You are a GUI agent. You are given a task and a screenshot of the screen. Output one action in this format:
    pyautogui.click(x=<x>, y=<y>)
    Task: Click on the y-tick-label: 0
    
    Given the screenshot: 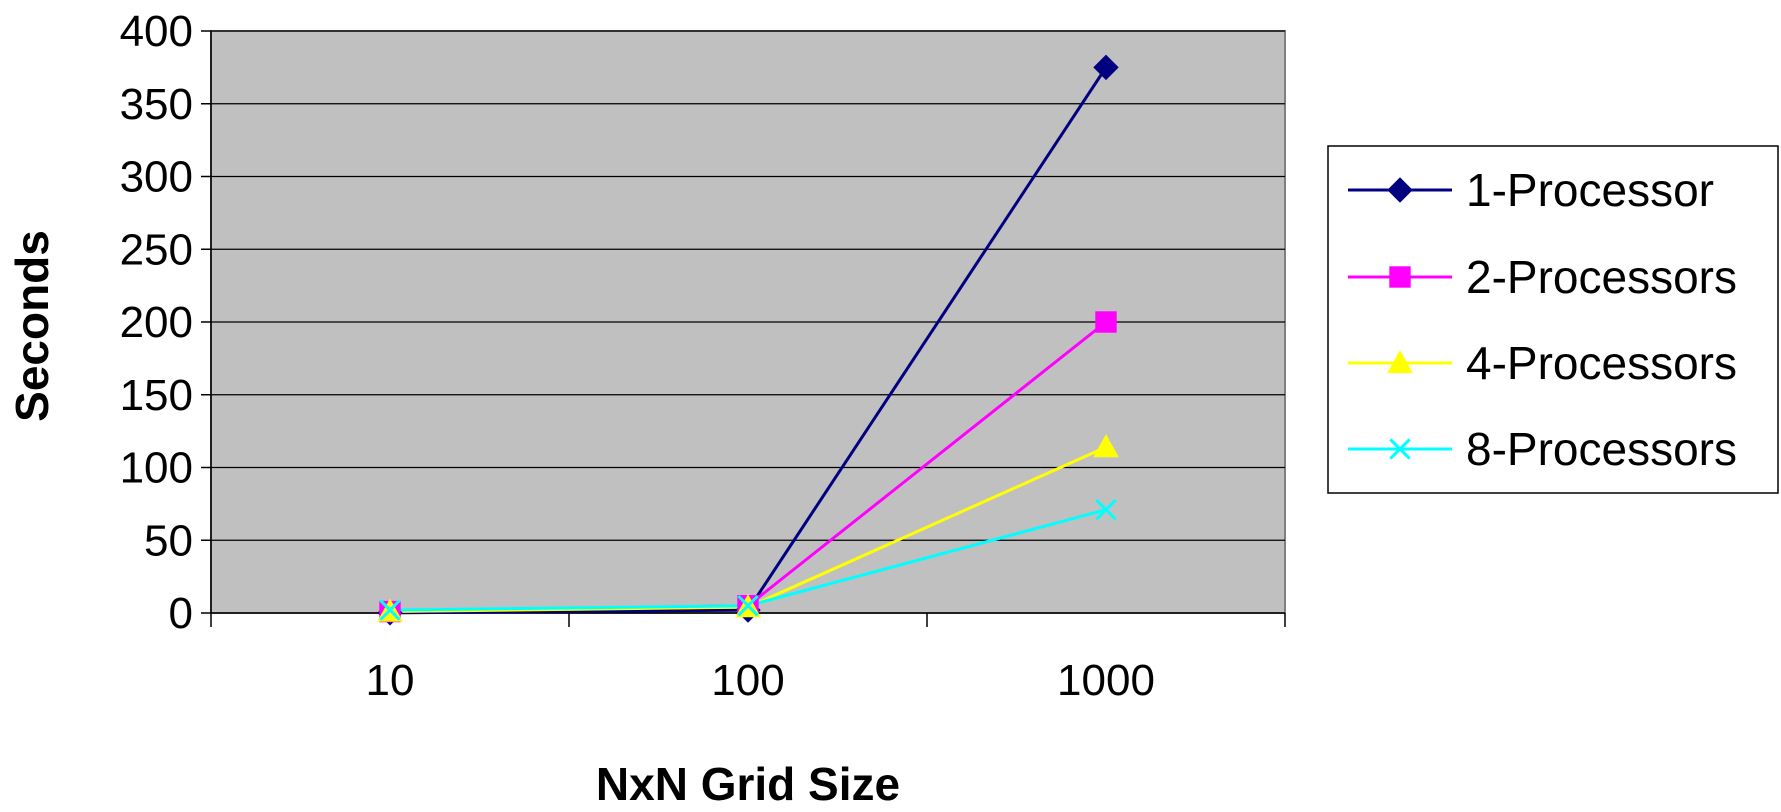 What is the action you would take?
    pyautogui.click(x=181, y=613)
    